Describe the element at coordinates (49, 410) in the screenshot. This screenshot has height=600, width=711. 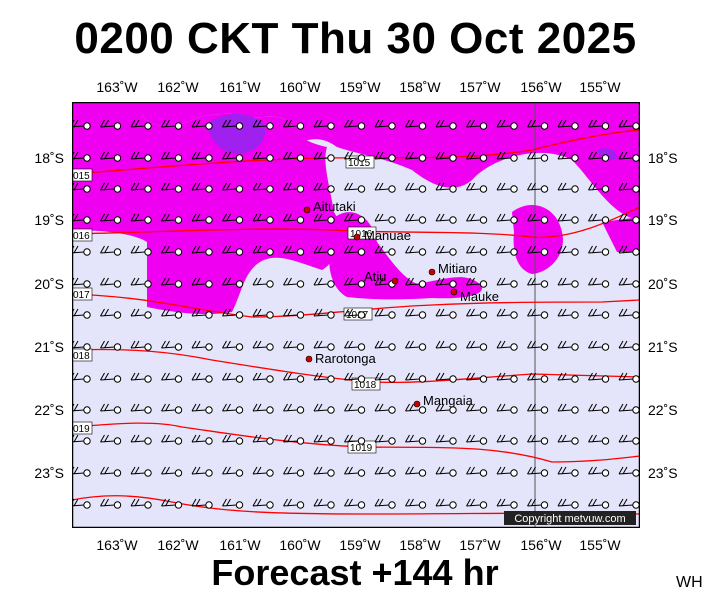
I see `latitude-label-left: 22˚S` at that location.